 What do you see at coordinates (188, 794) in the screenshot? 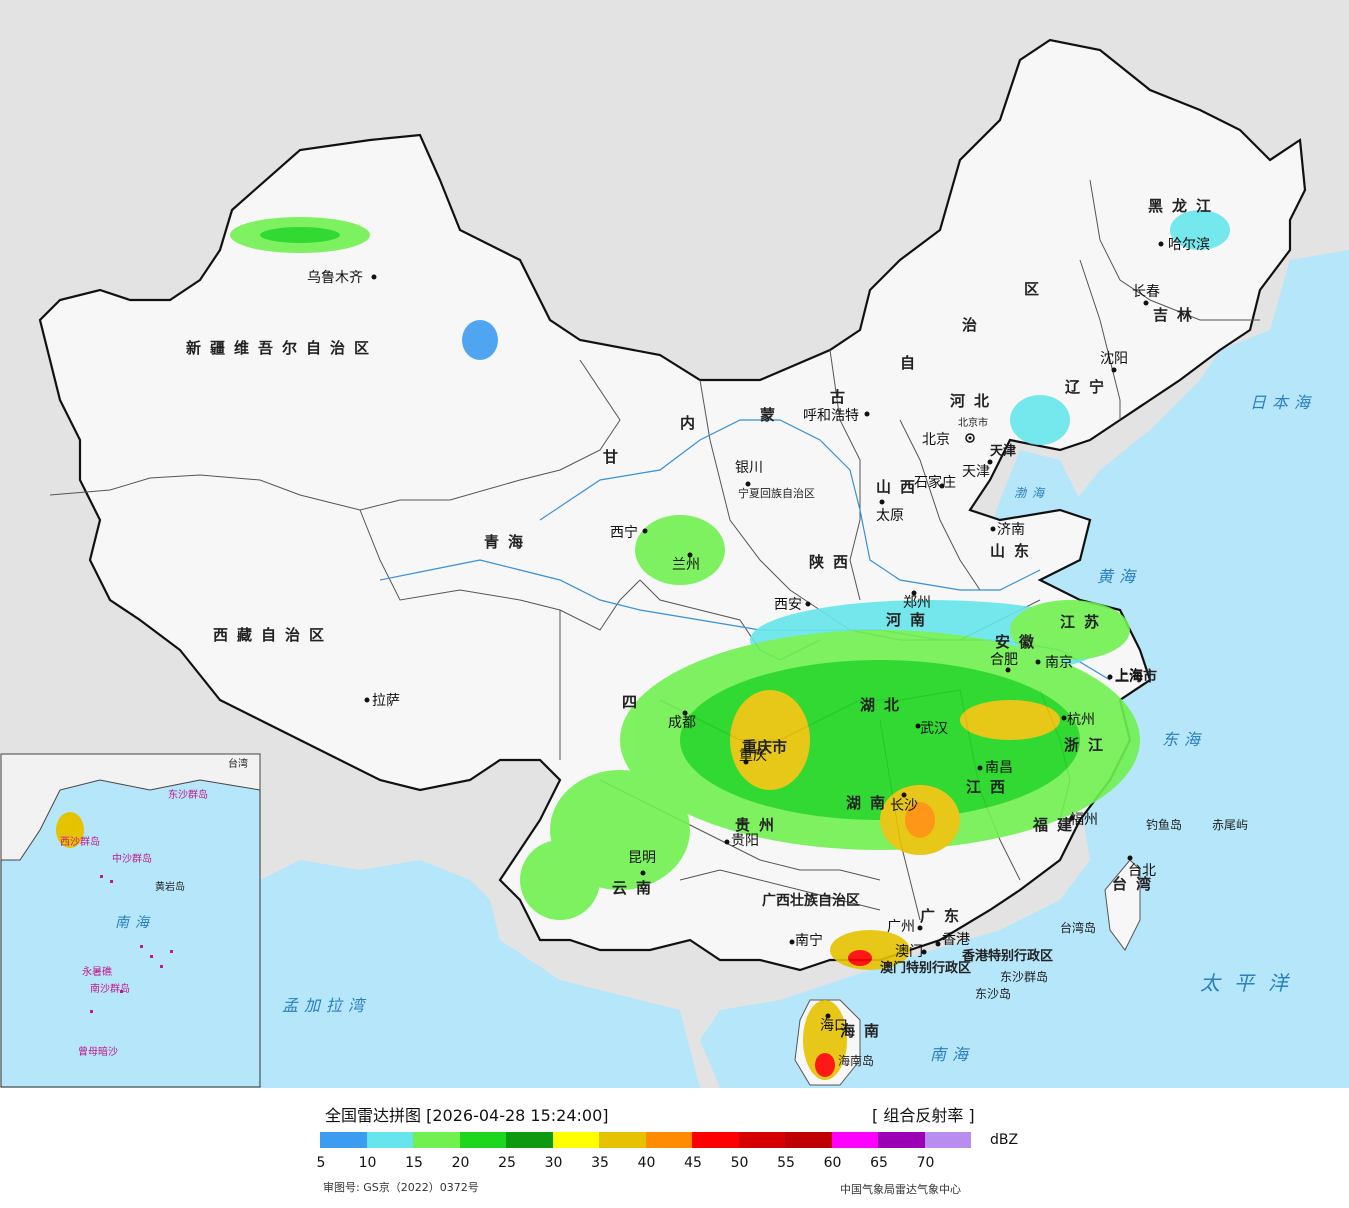
I see `inset-dongsha: 东沙群岛` at bounding box center [188, 794].